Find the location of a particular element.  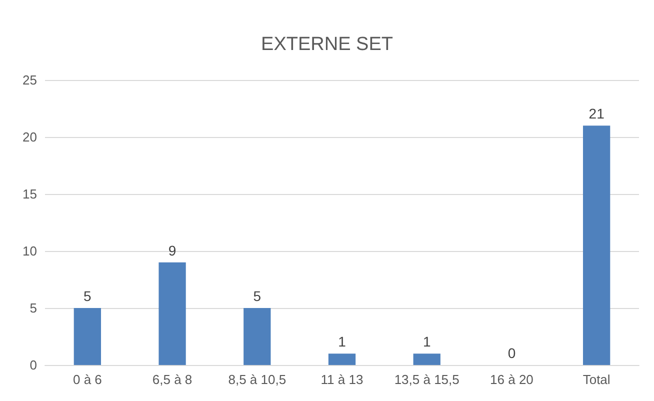

y-tick-label: 10 is located at coordinates (29, 251).